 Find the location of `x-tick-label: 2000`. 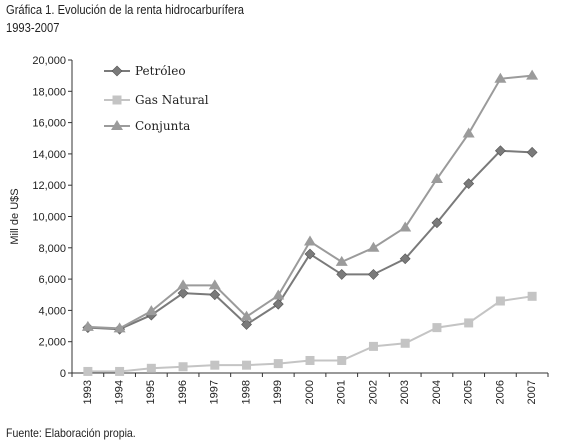

x-tick-label: 2000 is located at coordinates (310, 392).